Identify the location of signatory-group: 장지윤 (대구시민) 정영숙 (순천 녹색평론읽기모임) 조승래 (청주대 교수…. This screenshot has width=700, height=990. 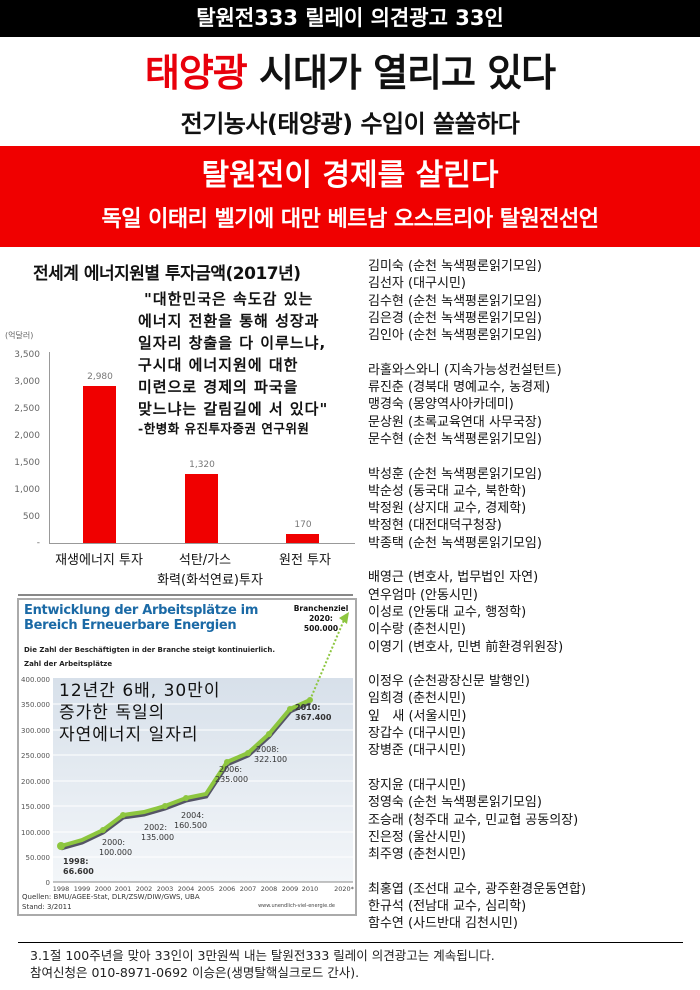
(477, 820).